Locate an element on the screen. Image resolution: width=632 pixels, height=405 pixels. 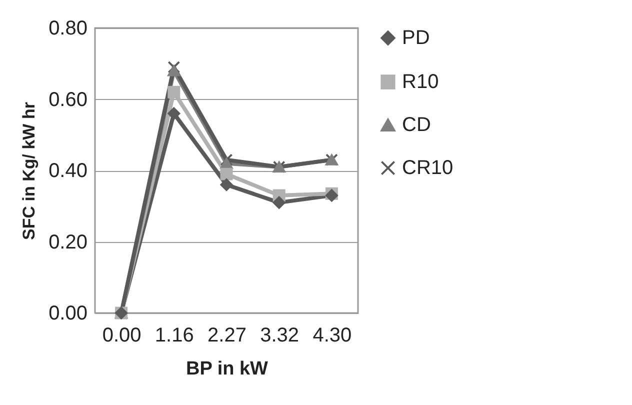
legend-label: CD is located at coordinates (416, 125).